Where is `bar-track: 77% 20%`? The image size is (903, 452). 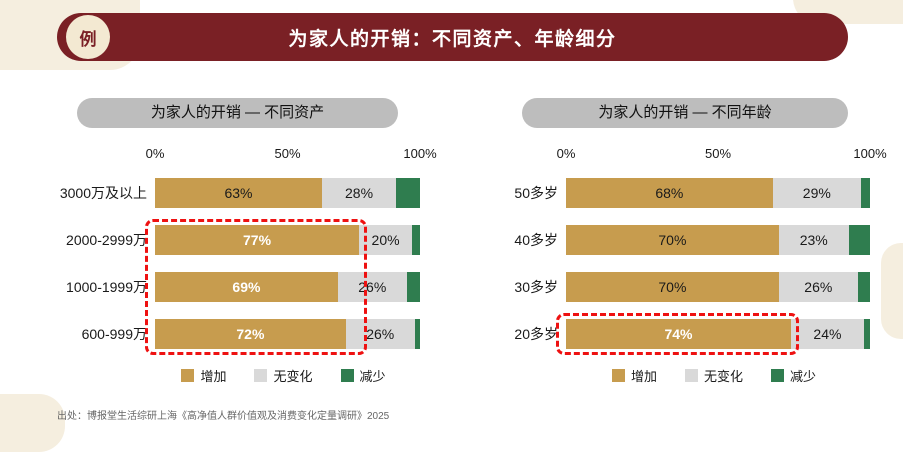 bar-track: 77% 20% is located at coordinates (287, 240).